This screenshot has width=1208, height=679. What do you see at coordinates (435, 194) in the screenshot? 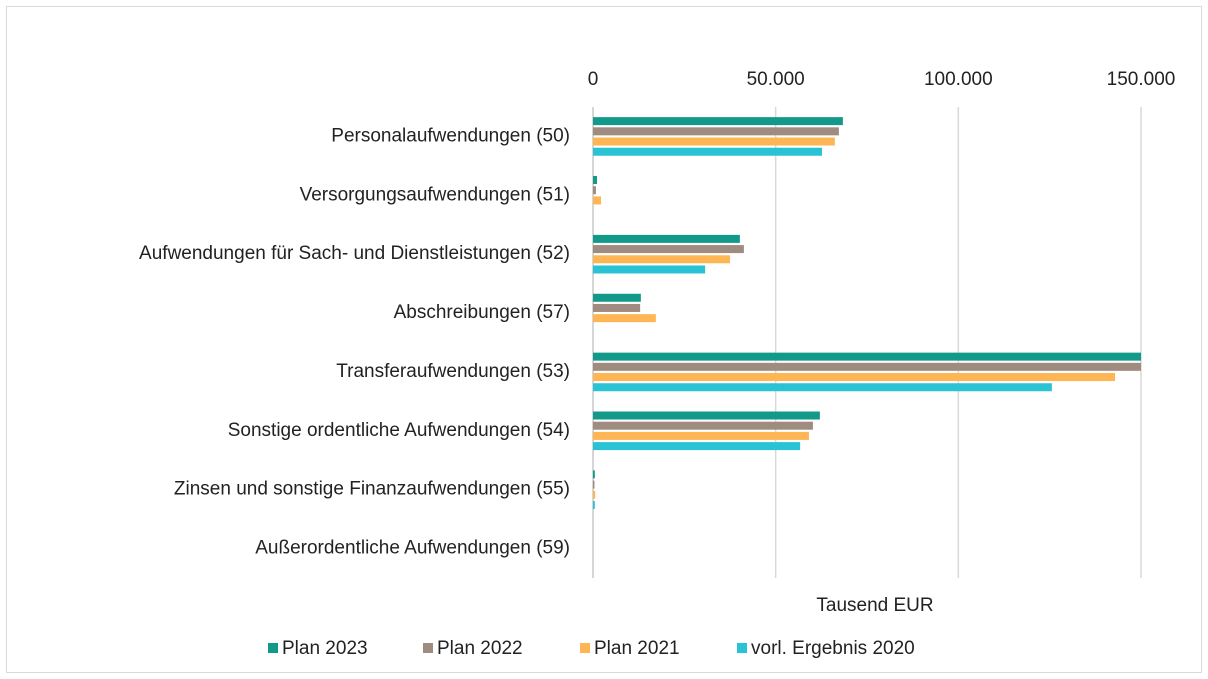
I see `y-tick-label: Versorgungsaufwendungen (51)` at bounding box center [435, 194].